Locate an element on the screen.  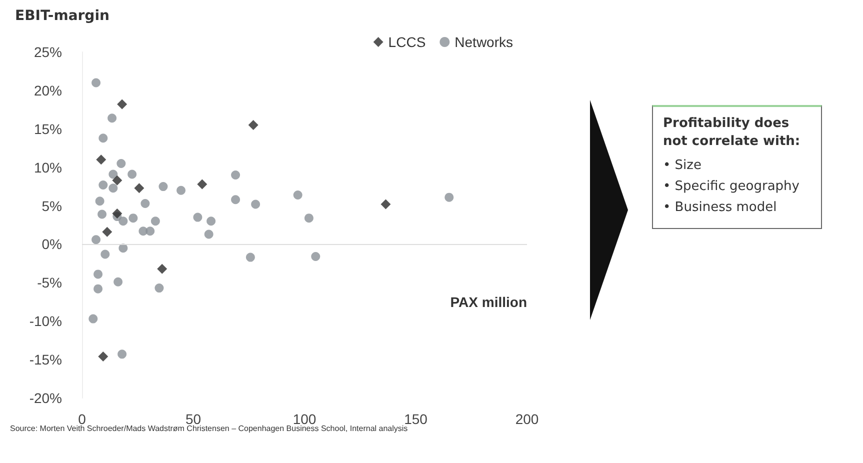
text: • Business model is located at coordinates (720, 207).